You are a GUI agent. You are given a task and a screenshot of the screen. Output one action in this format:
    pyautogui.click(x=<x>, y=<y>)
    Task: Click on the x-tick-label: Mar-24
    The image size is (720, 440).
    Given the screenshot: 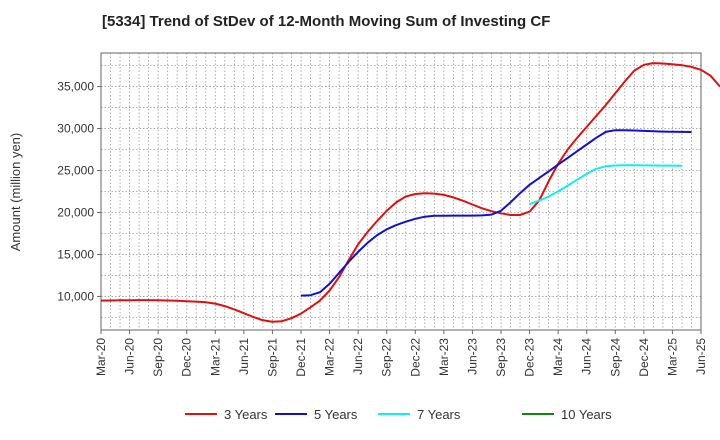 What is the action you would take?
    pyautogui.click(x=558, y=357)
    